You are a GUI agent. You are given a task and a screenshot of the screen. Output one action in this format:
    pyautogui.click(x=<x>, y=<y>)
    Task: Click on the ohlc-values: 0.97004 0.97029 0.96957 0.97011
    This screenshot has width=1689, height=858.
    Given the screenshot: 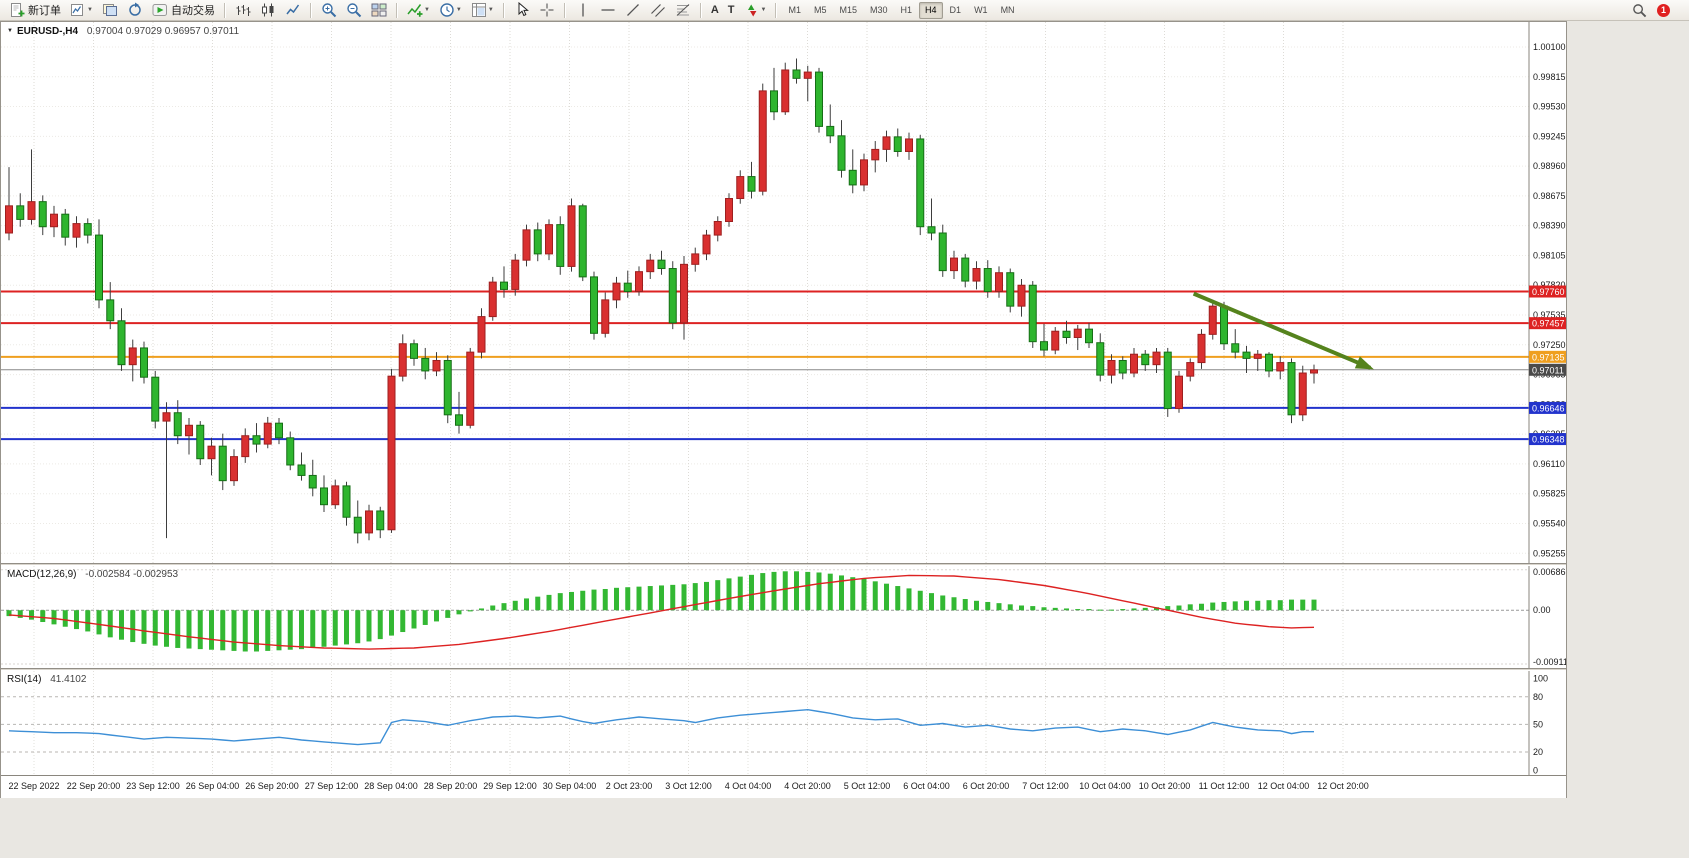 What is the action you would take?
    pyautogui.click(x=163, y=31)
    